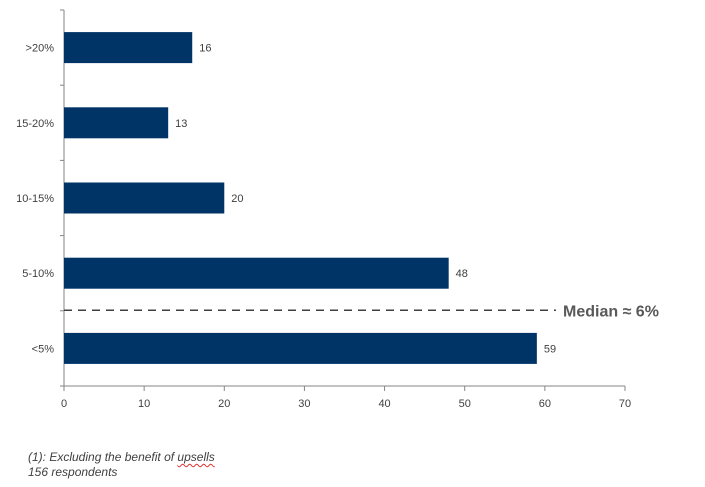 This screenshot has height=487, width=705. What do you see at coordinates (346, 397) in the screenshot?
I see `x-axis: 0 10 20 30 40 50 60 70` at bounding box center [346, 397].